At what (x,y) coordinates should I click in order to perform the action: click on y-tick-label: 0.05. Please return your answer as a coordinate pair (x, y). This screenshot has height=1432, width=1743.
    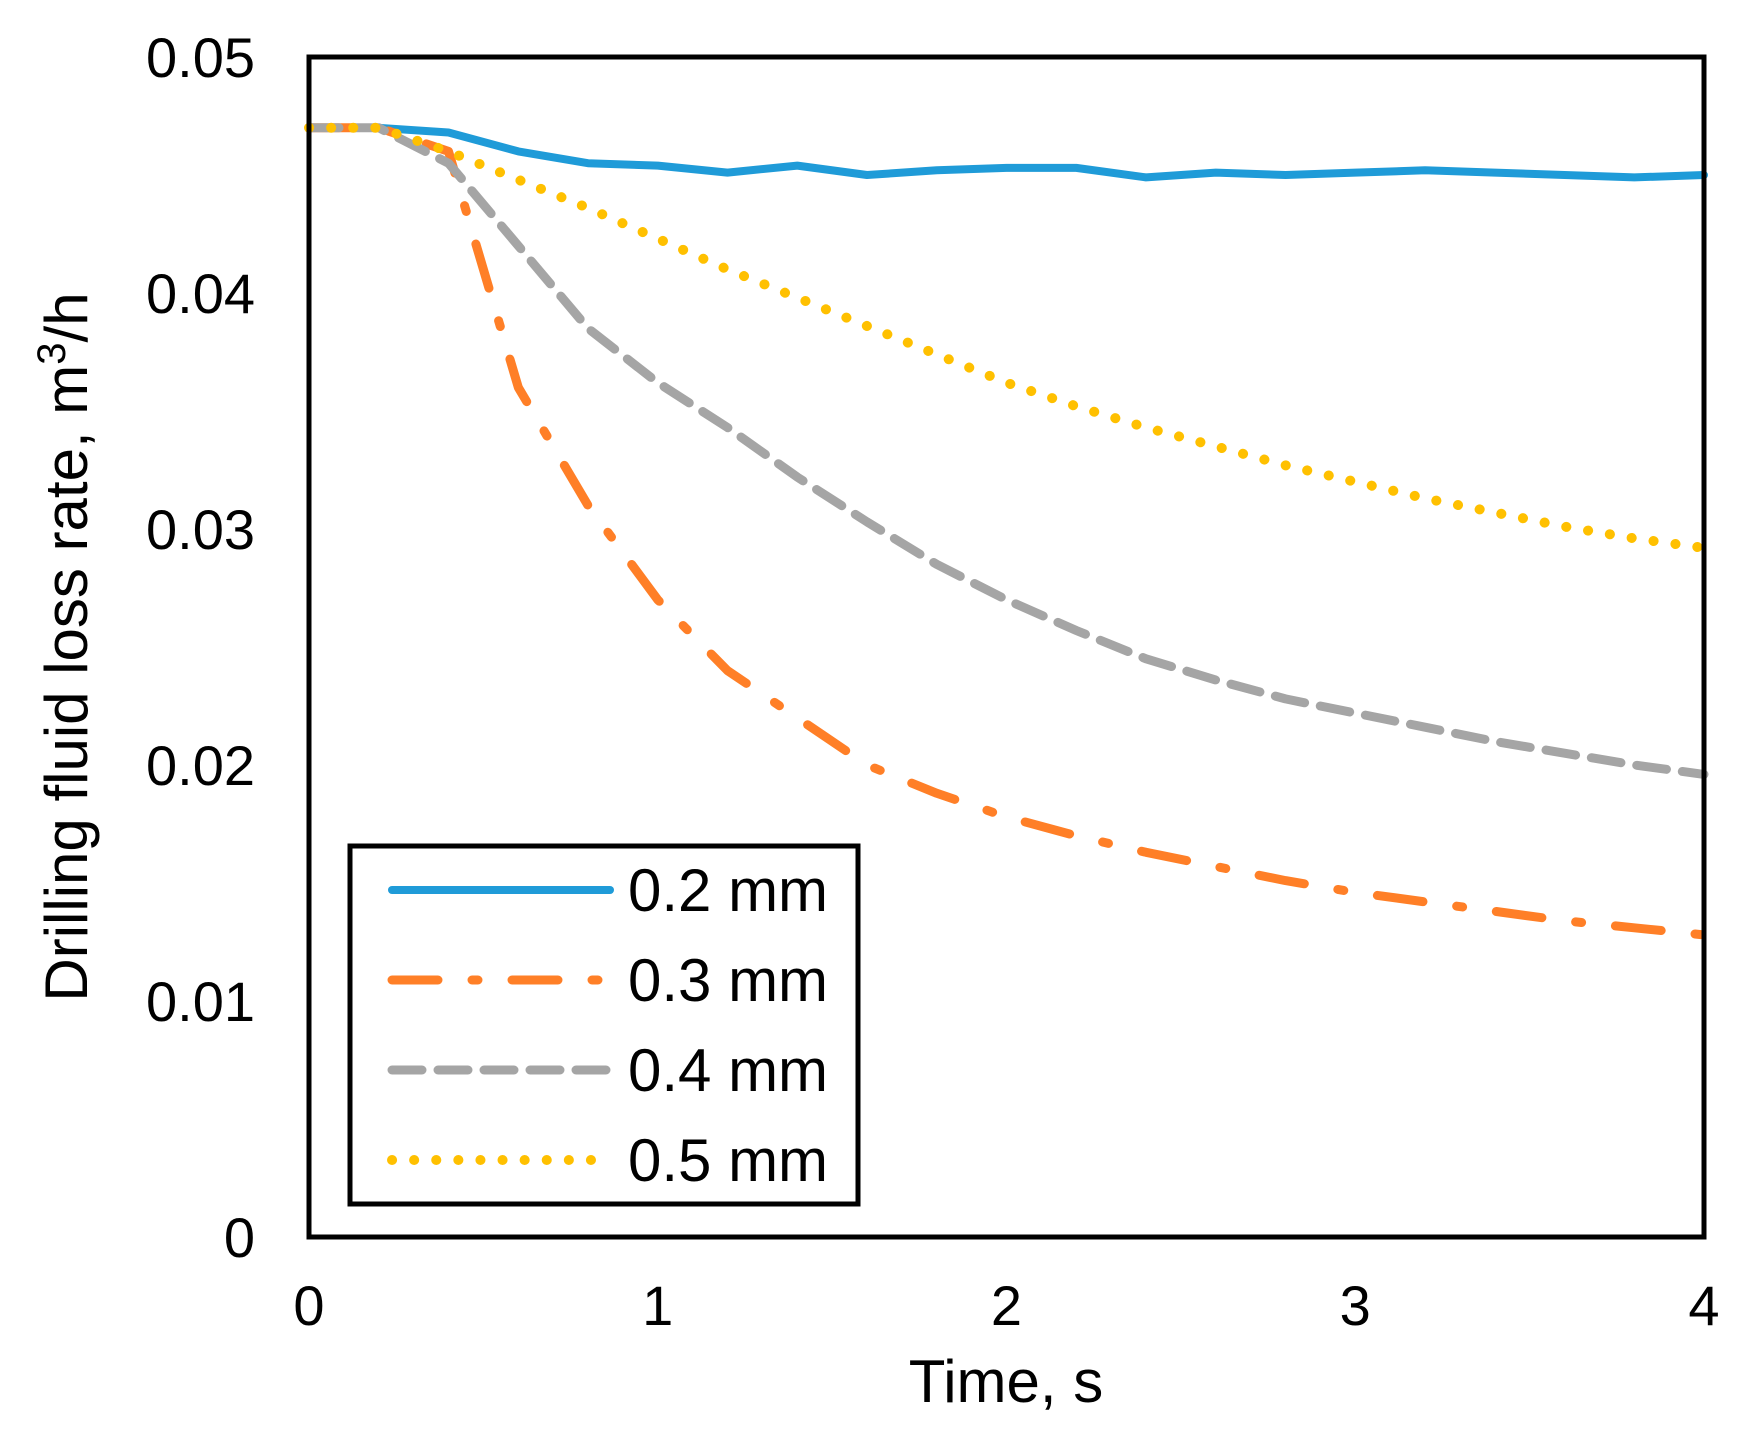
    Looking at the image, I should click on (200, 57).